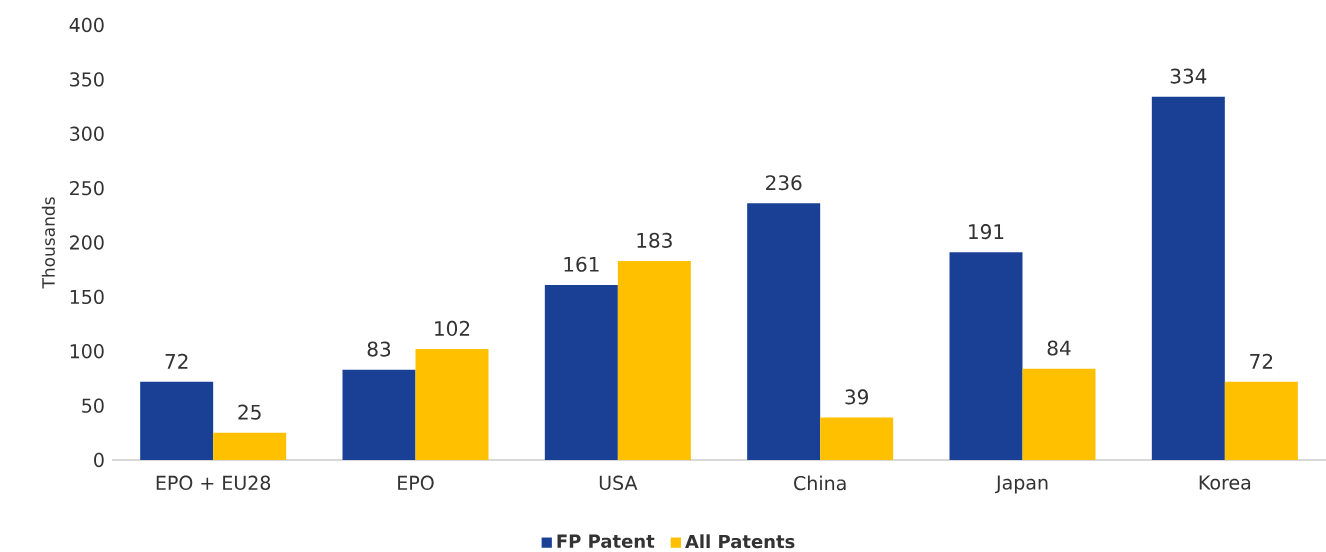  What do you see at coordinates (618, 482) in the screenshot?
I see `x-tick-label: USA` at bounding box center [618, 482].